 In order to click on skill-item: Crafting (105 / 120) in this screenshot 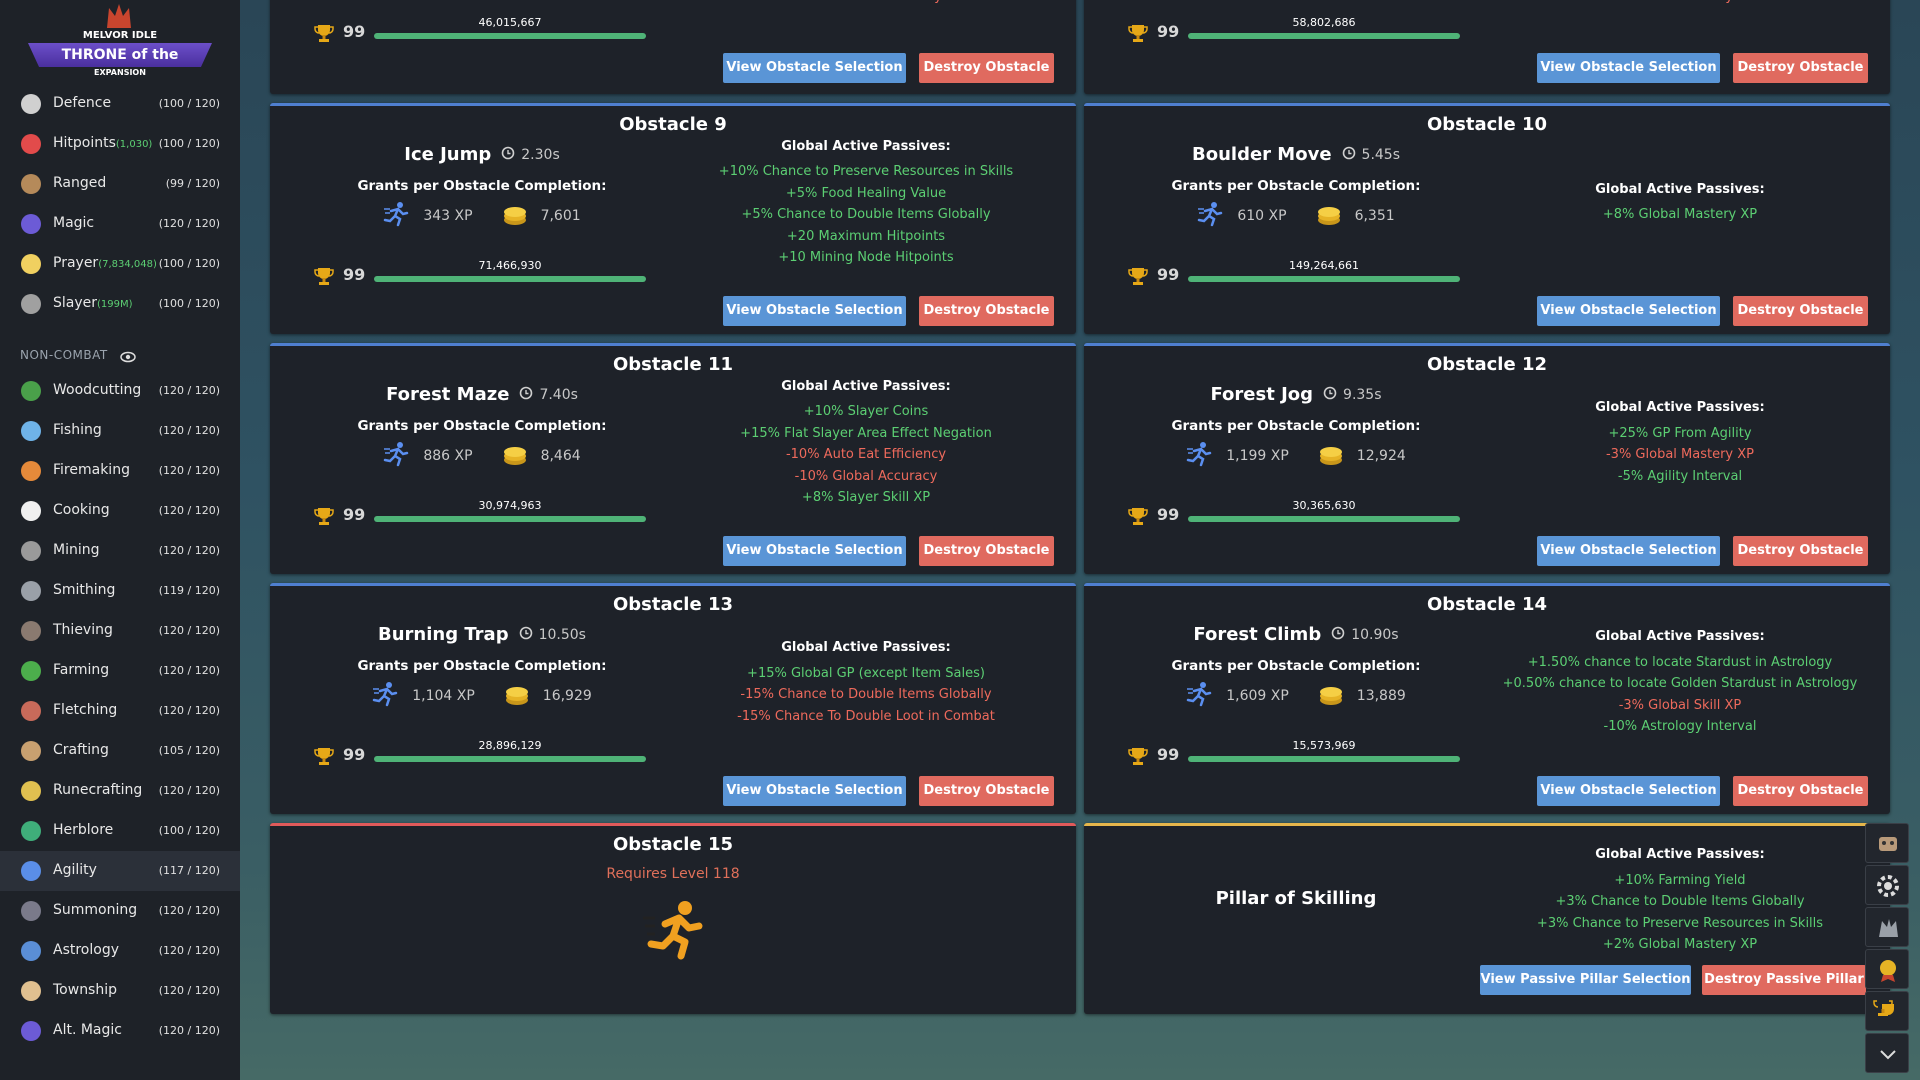, I will do `click(120, 751)`.